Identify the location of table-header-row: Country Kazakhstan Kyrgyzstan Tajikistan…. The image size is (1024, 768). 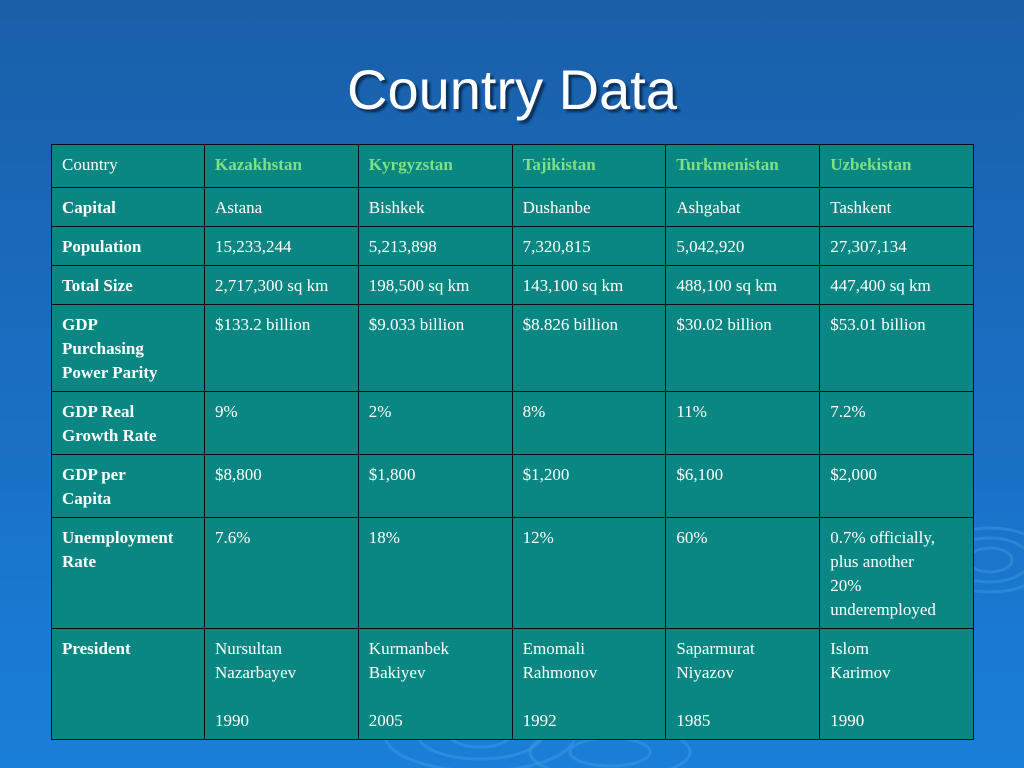
(512, 166).